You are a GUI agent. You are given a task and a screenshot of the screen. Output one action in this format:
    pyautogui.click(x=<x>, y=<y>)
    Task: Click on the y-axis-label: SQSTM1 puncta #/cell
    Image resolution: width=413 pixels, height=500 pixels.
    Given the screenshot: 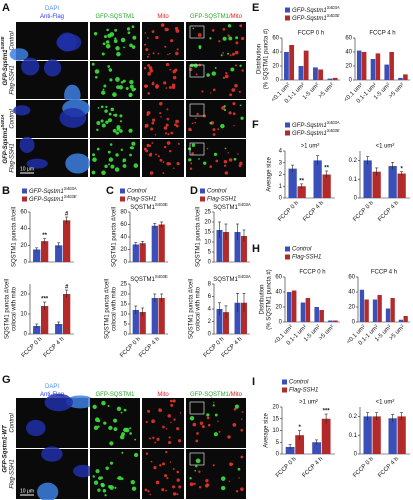 What is the action you would take?
    pyautogui.click(x=108, y=309)
    